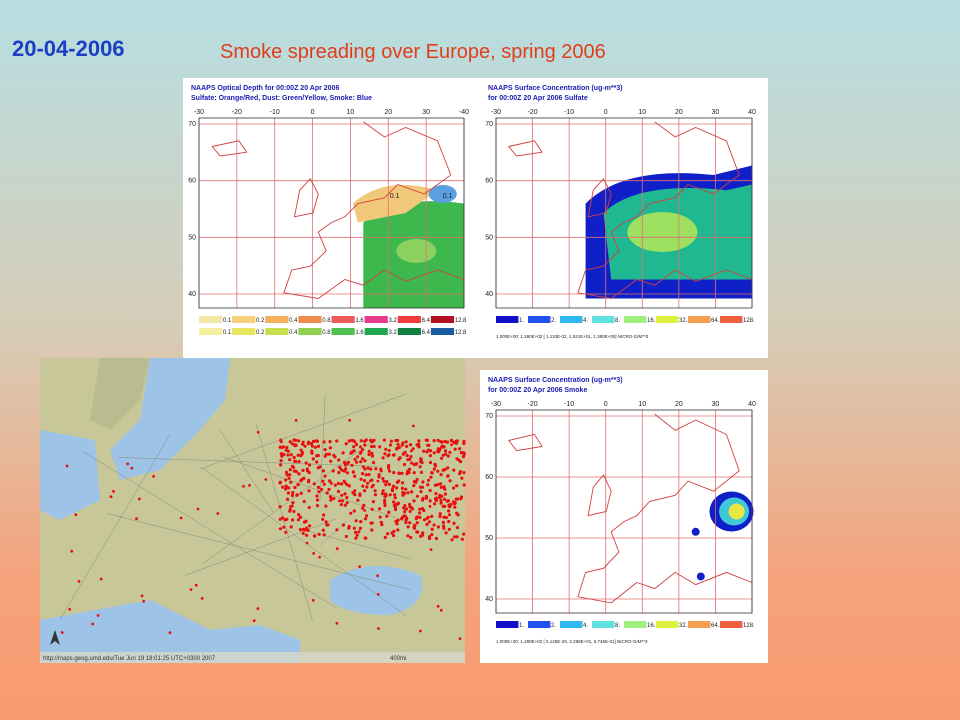  What do you see at coordinates (489, 416) in the screenshot?
I see `y-tick-label: 70` at bounding box center [489, 416].